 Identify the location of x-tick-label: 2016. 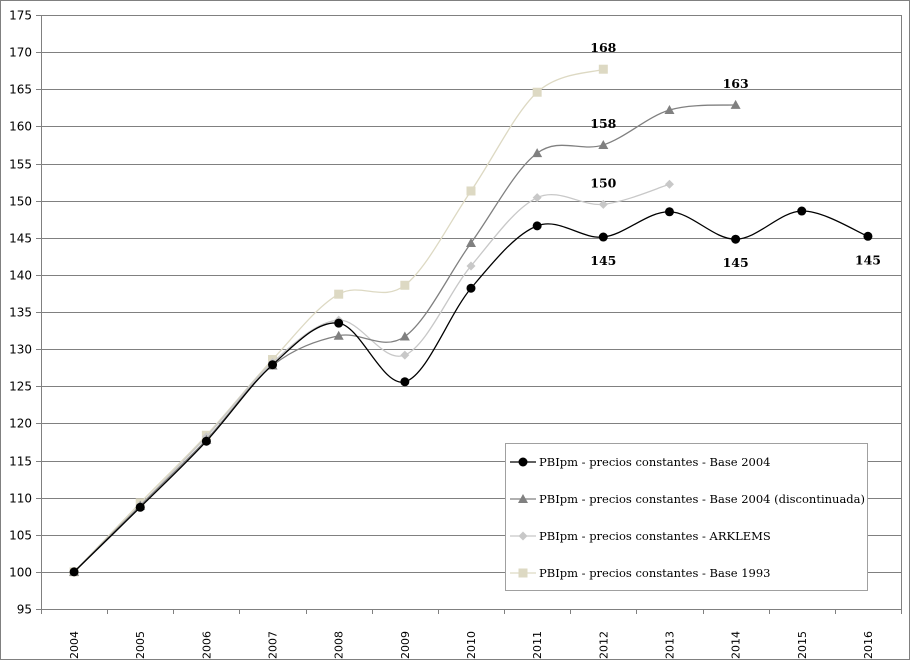
(868, 645).